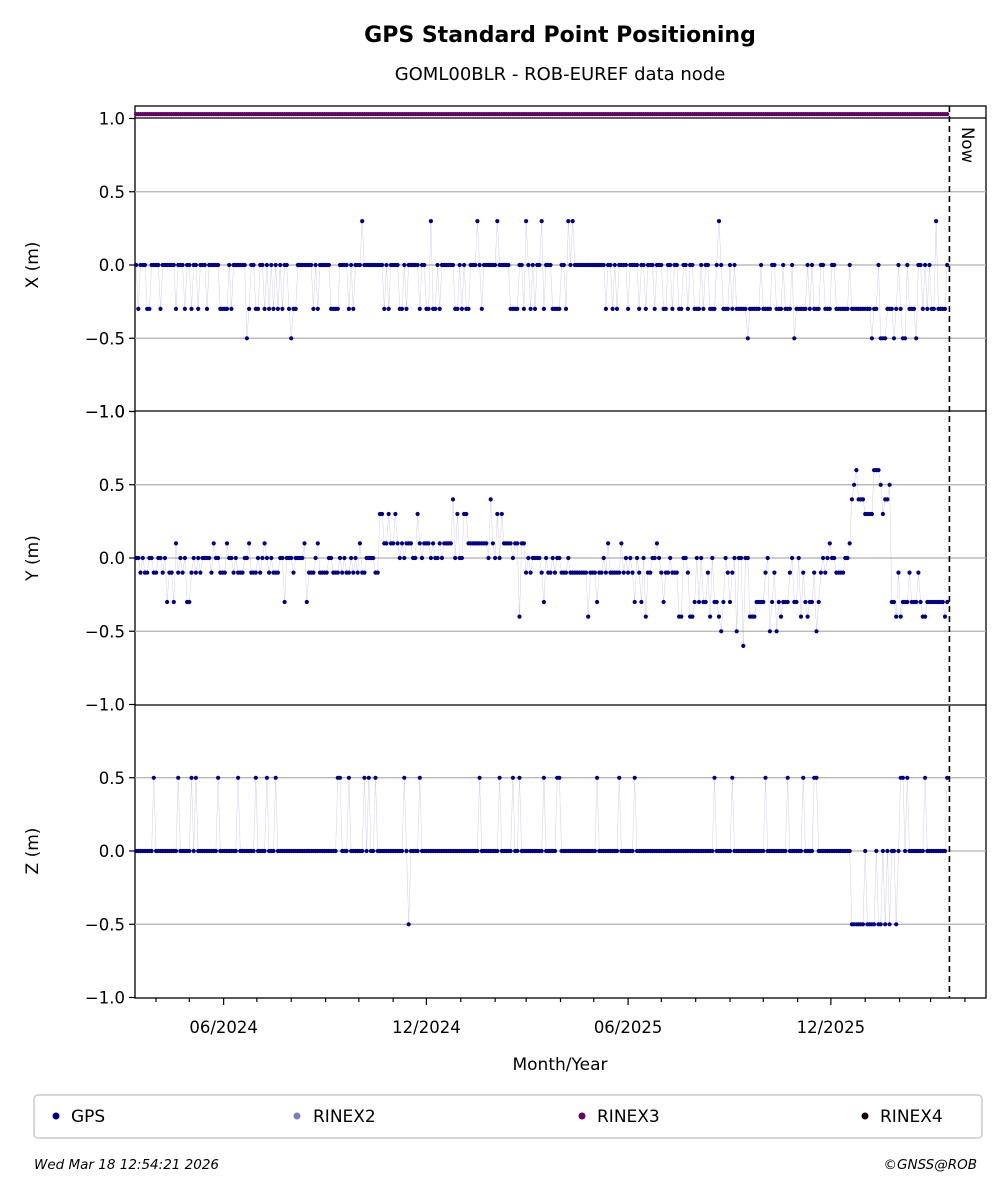 This screenshot has width=1005, height=1194. I want to click on gps-series-line, so click(541, 280).